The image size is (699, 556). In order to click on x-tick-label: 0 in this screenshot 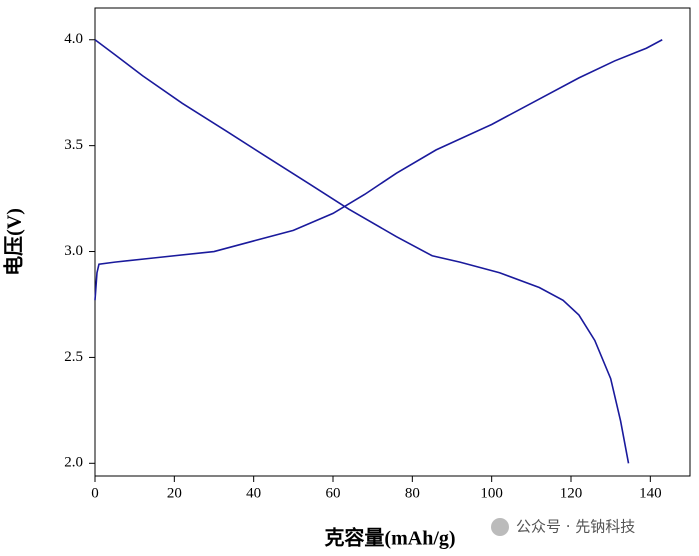, I will do `click(95, 493)`.